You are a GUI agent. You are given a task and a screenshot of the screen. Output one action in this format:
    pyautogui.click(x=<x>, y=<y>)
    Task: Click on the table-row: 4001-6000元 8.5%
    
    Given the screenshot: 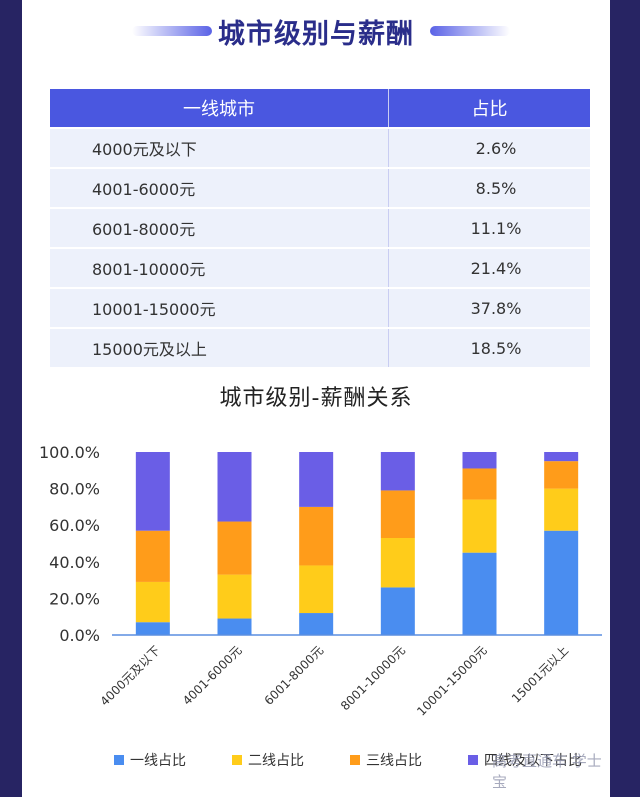 What is the action you would take?
    pyautogui.click(x=320, y=187)
    